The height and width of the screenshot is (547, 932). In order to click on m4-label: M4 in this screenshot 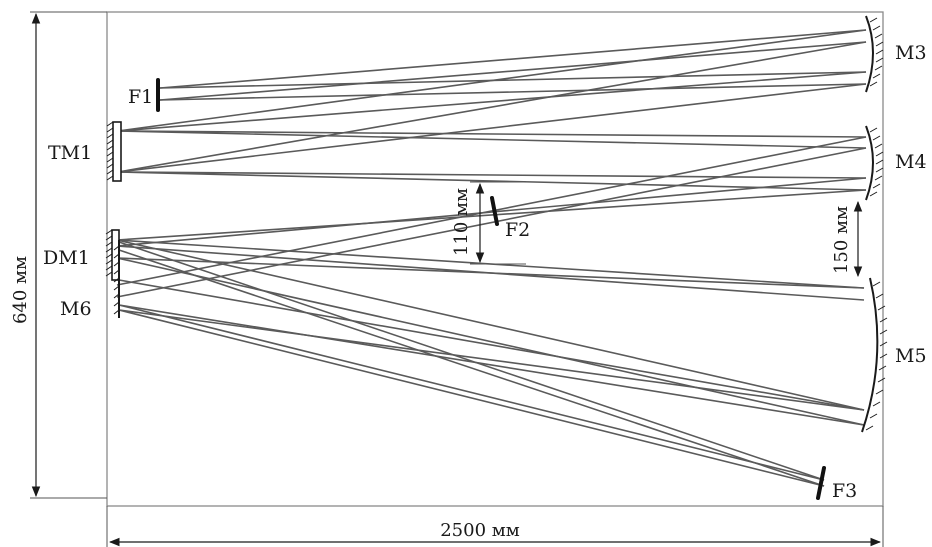, I will do `click(911, 162)`.